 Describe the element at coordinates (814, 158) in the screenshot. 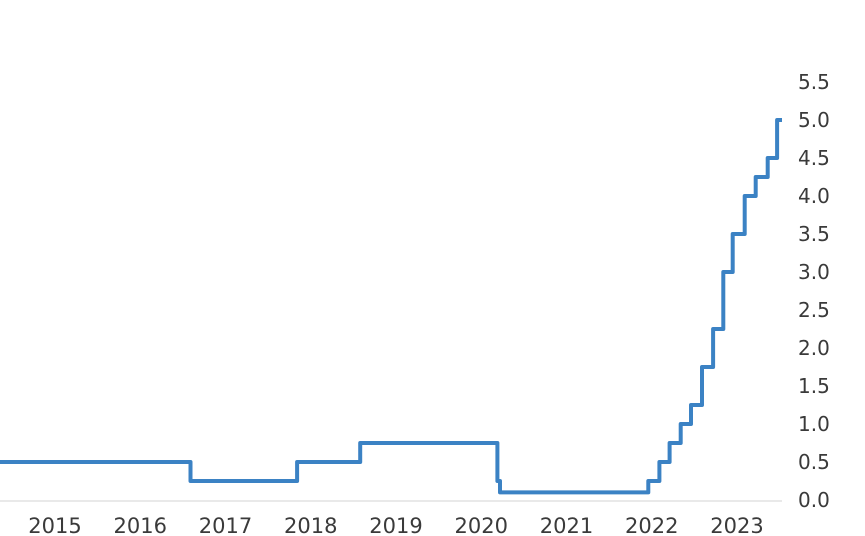

I see `y-tick-label: 4.5` at that location.